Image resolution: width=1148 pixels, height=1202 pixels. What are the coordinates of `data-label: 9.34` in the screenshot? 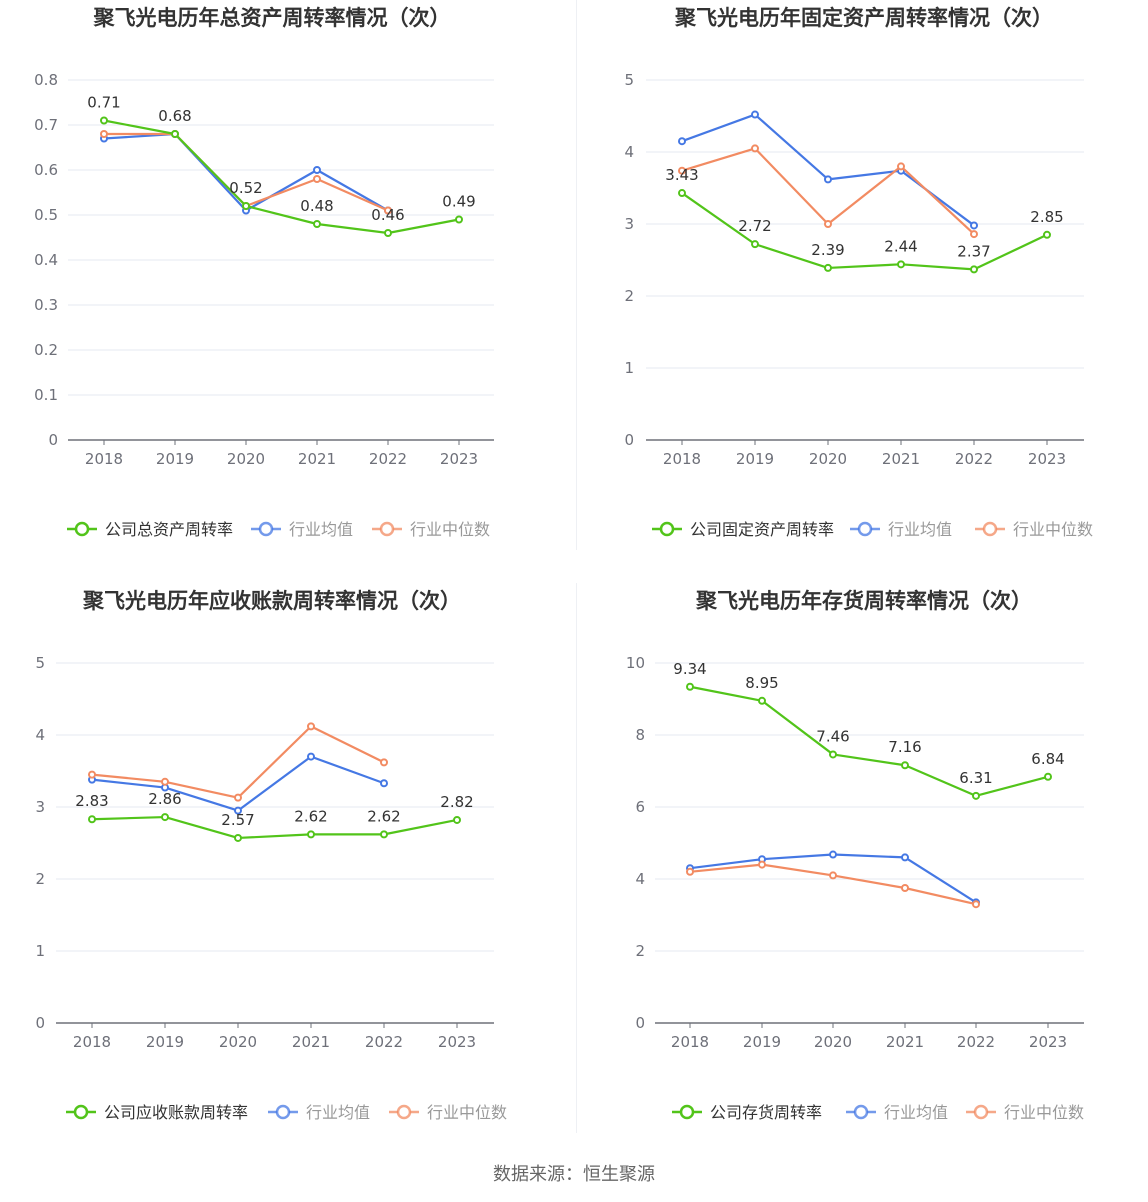 It's located at (689, 669).